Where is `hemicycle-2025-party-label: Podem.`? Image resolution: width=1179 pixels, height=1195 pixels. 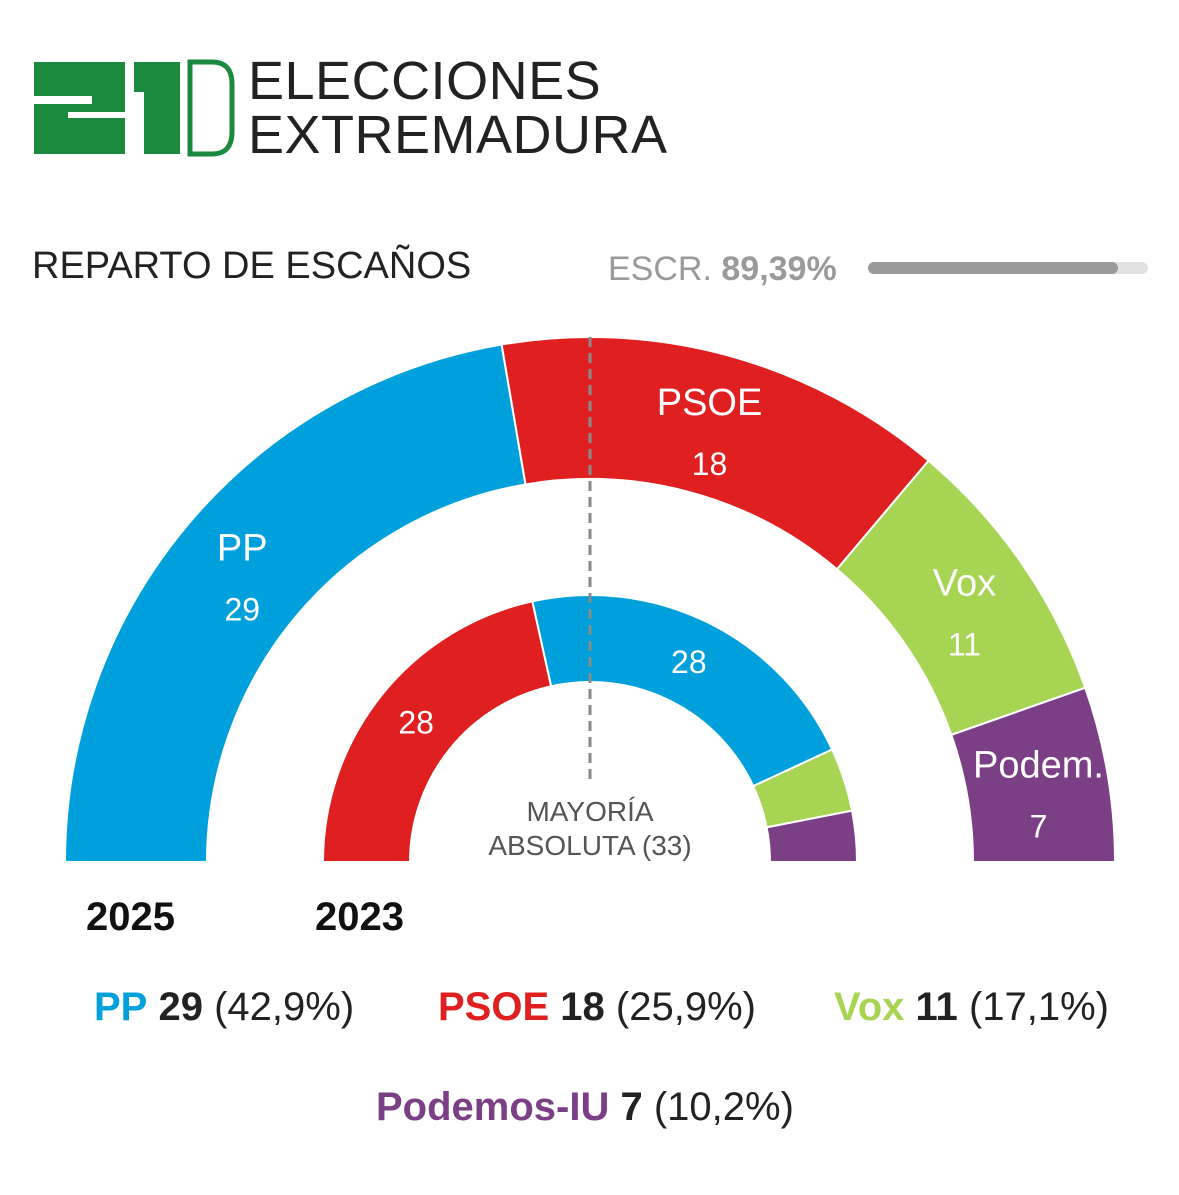
hemicycle-2025-party-label: Podem. is located at coordinates (1038, 765).